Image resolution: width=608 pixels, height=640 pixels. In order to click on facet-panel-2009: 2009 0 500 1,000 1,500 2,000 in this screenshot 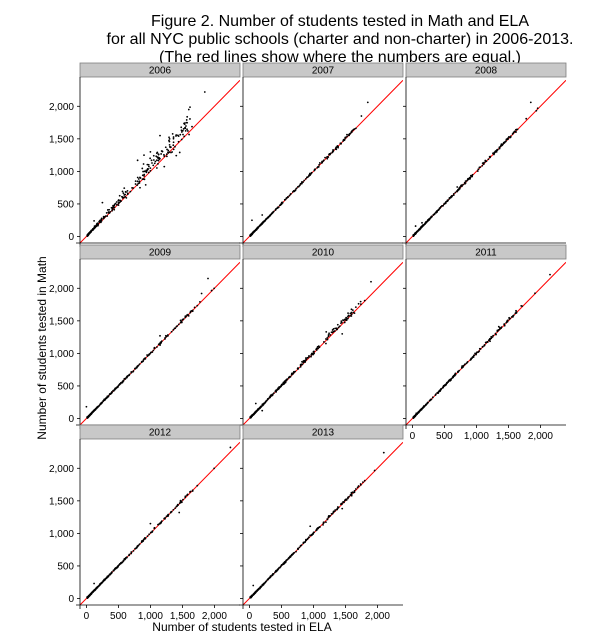, I will do `click(145, 336)`.